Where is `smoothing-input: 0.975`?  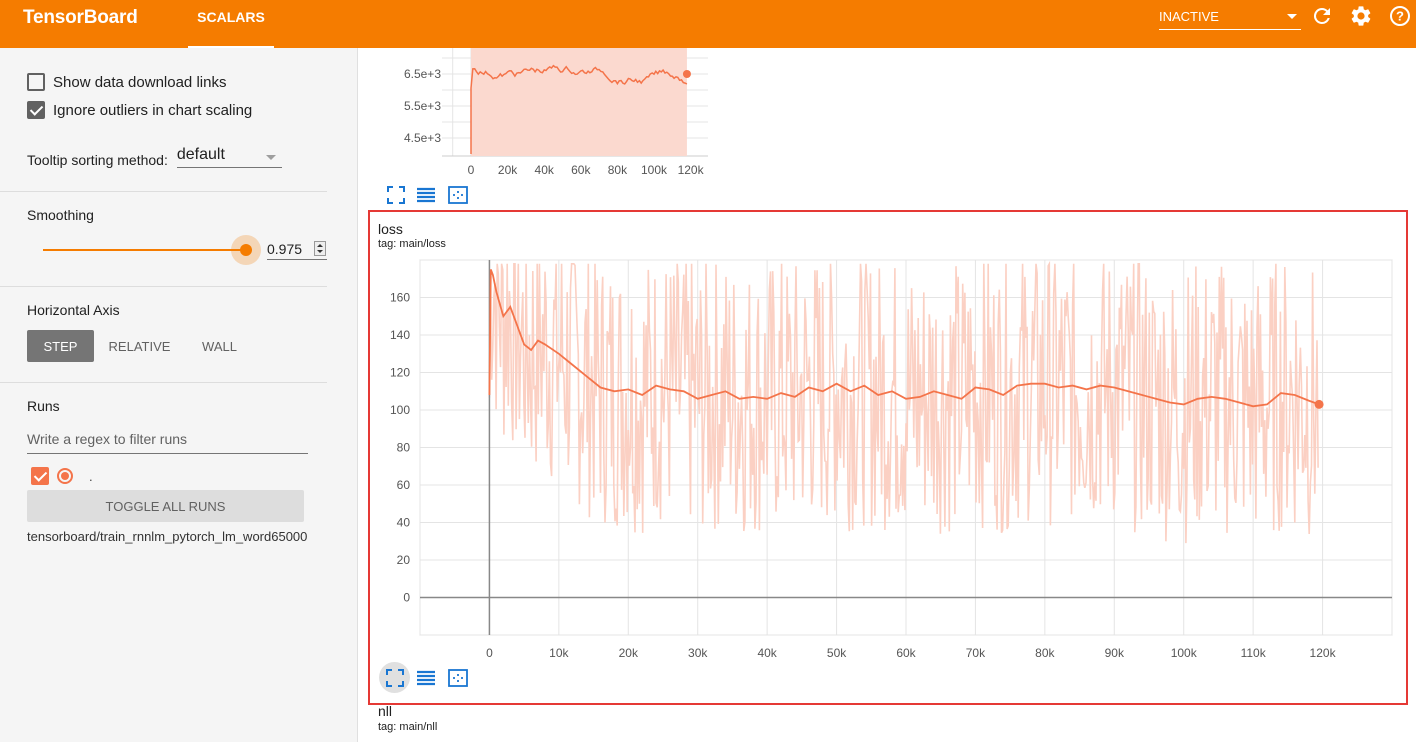
smoothing-input: 0.975 is located at coordinates (297, 249).